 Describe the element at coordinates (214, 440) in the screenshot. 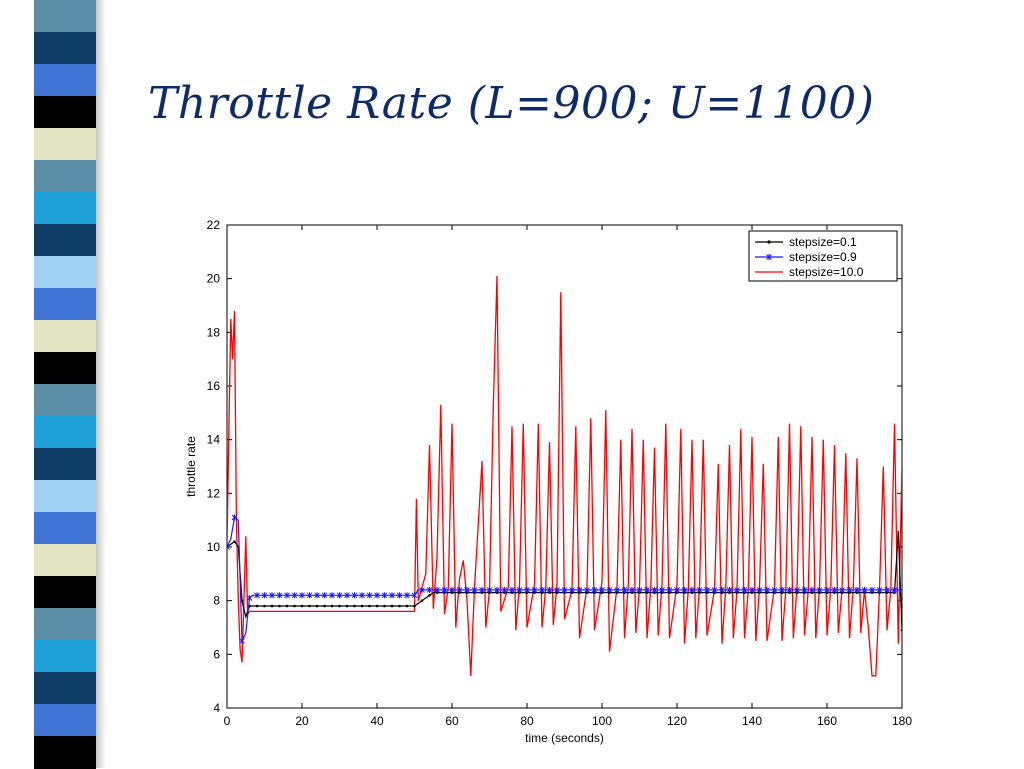

I see `y-tick-label: 14` at that location.